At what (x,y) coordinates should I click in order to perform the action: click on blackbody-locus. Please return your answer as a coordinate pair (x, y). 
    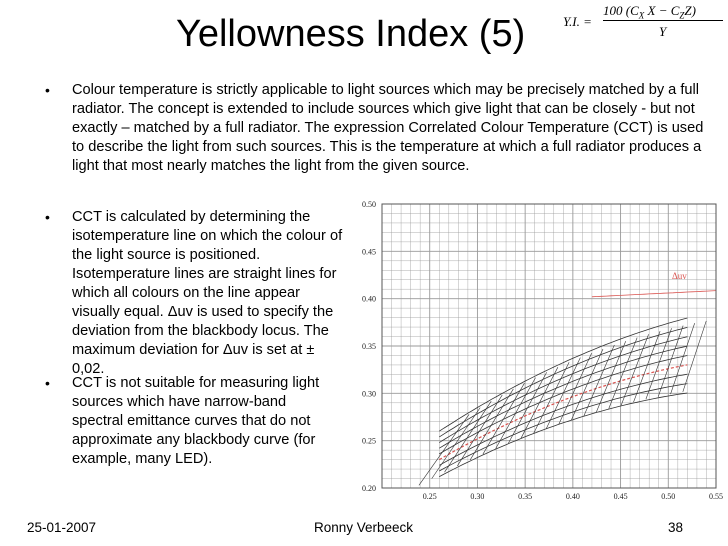
    Looking at the image, I should click on (563, 412).